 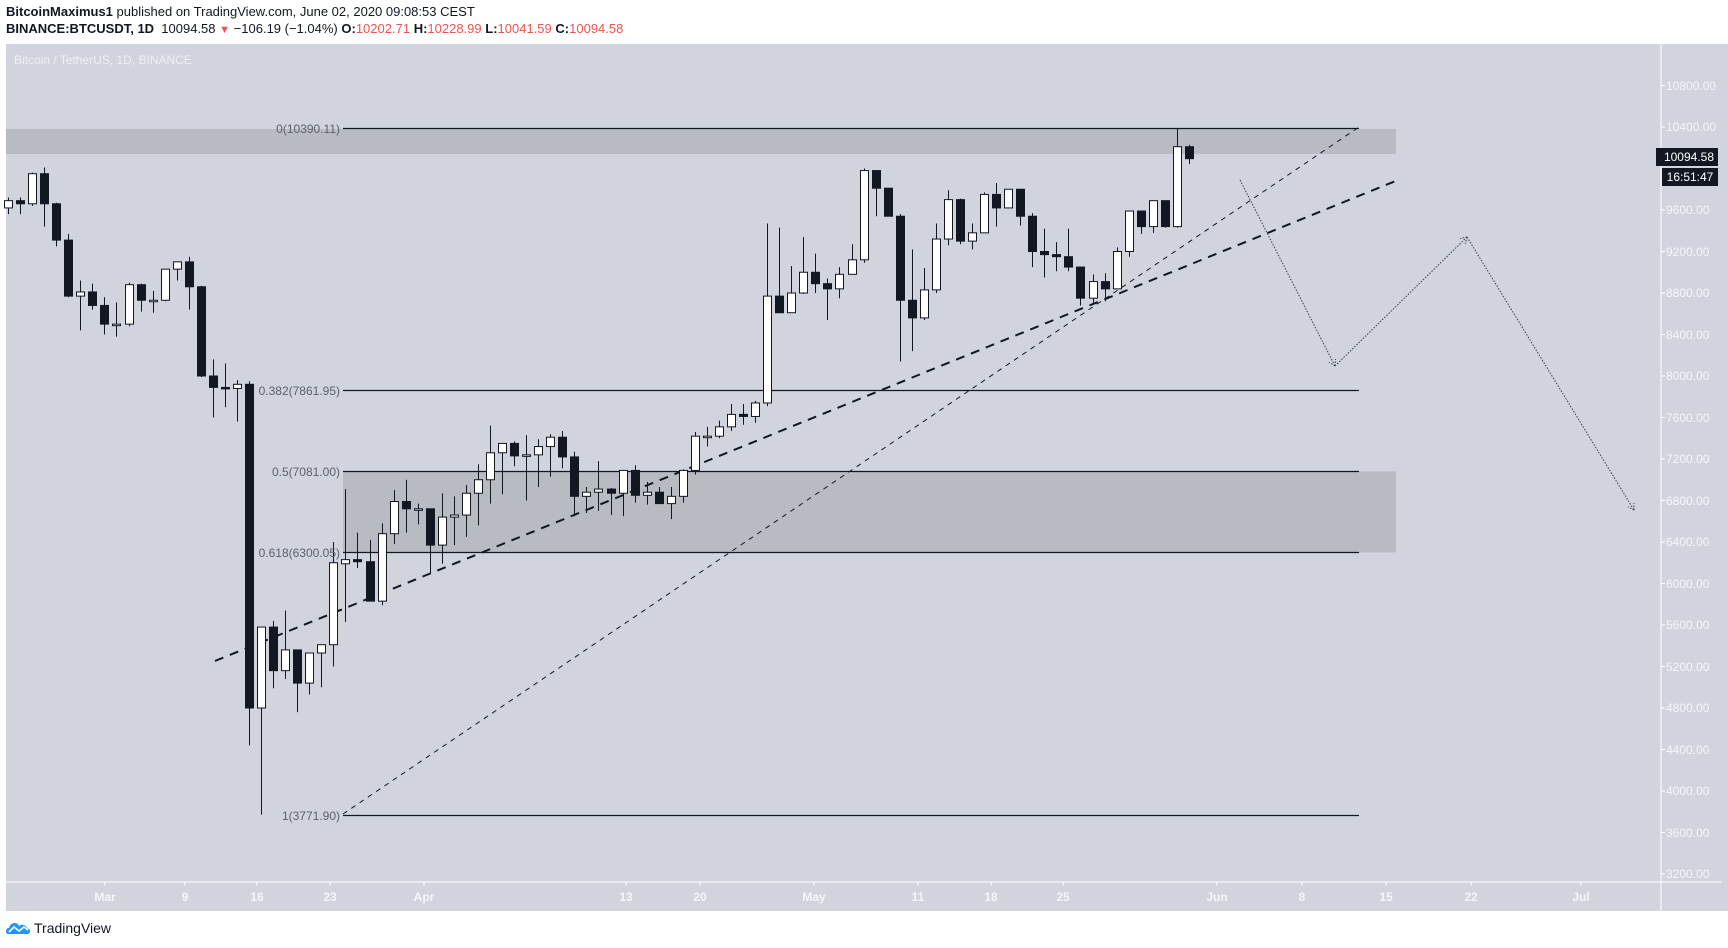 I want to click on price-tick-label: 7600.00, so click(x=1688, y=417).